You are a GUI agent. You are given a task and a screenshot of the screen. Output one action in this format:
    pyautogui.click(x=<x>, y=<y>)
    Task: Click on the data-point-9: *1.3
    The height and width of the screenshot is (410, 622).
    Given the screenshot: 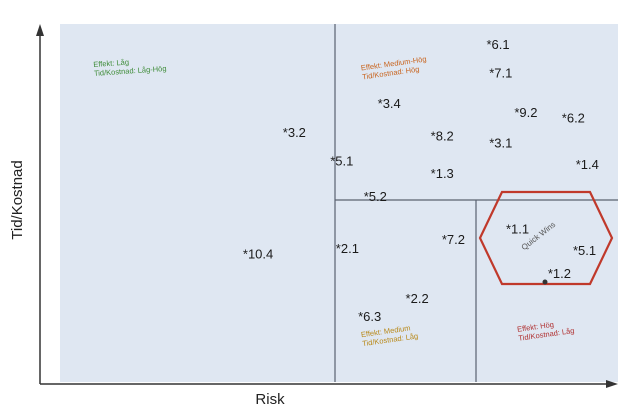 What is the action you would take?
    pyautogui.click(x=442, y=173)
    